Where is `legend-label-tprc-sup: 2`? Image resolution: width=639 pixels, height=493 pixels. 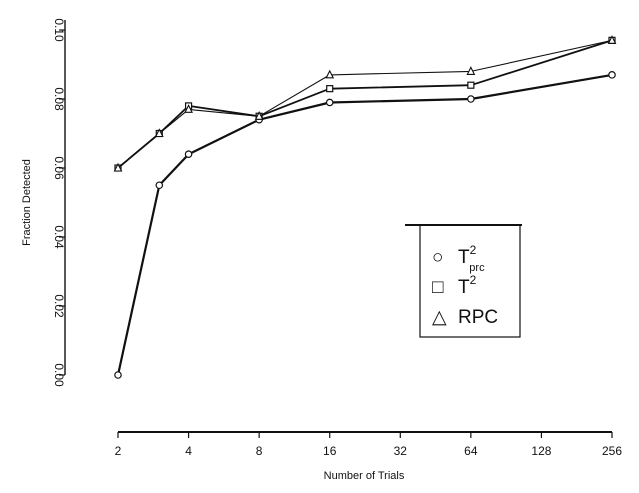 legend-label-tprc-sup: 2 is located at coordinates (473, 250).